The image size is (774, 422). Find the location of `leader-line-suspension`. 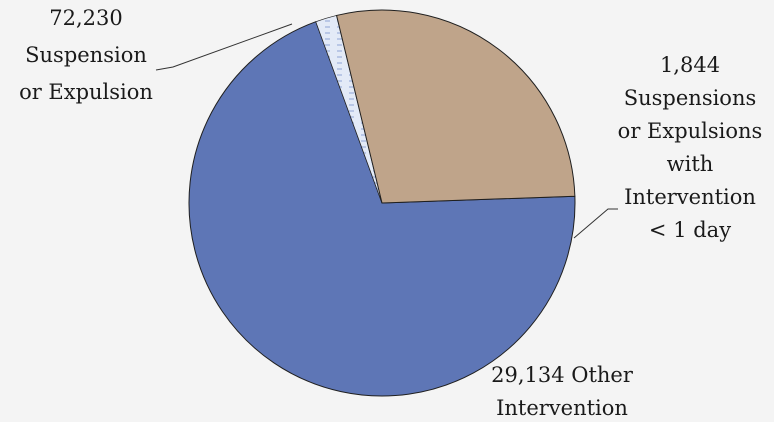

leader-line-suspension is located at coordinates (224, 47).